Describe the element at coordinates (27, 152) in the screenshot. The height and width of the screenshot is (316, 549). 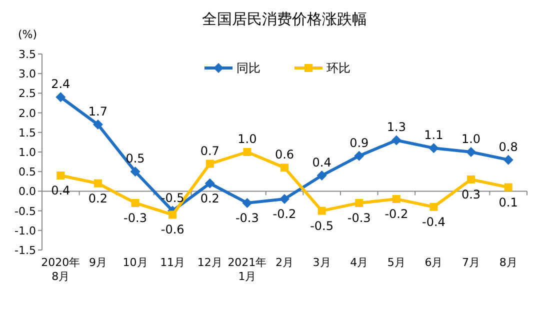
I see `y-tick-label: 1.0` at that location.